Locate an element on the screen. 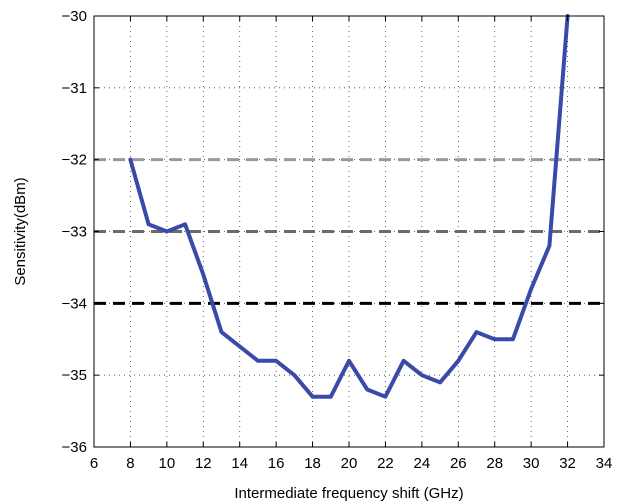  x-tick-label: 6 is located at coordinates (94, 463).